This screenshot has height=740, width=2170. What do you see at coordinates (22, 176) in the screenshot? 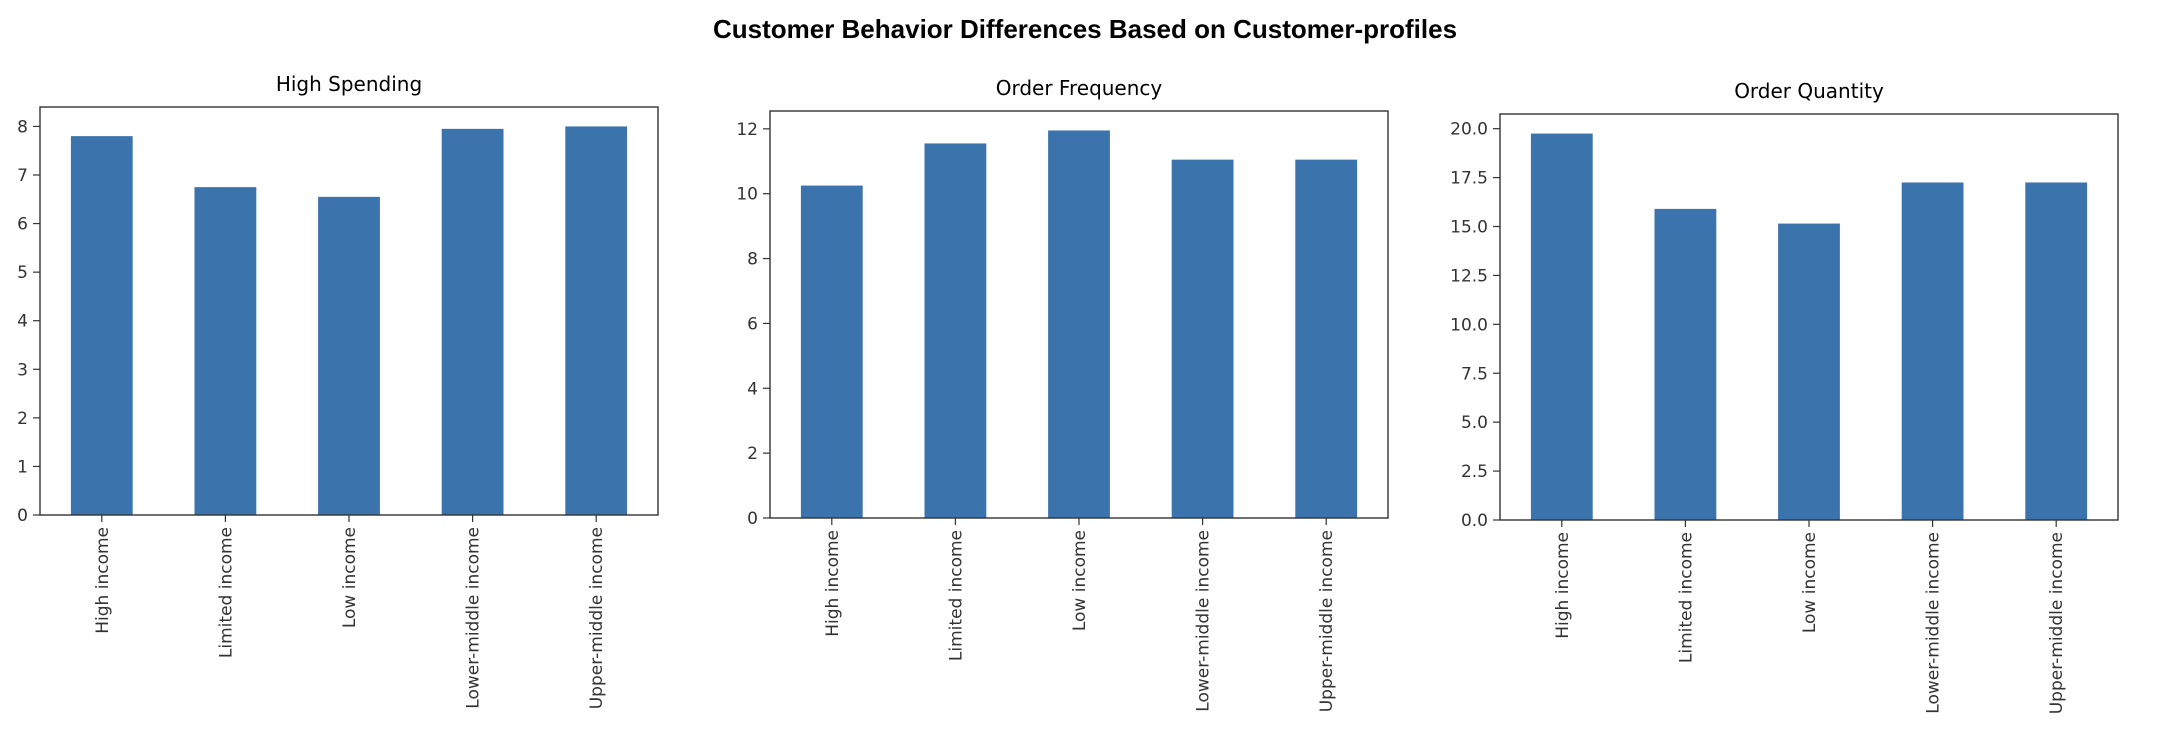
I see `y-tick-label: 7` at bounding box center [22, 176].